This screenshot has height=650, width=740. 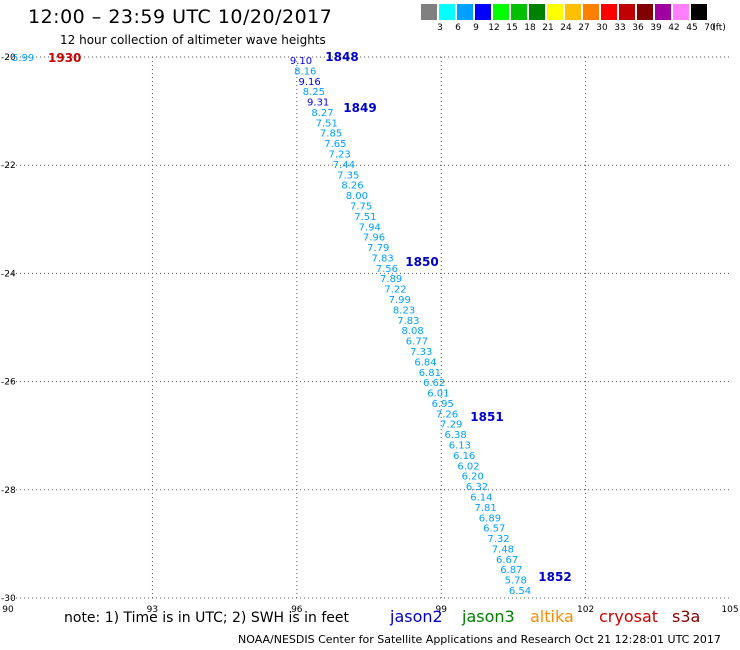 What do you see at coordinates (335, 144) in the screenshot?
I see `wave-height-value: 7.65` at bounding box center [335, 144].